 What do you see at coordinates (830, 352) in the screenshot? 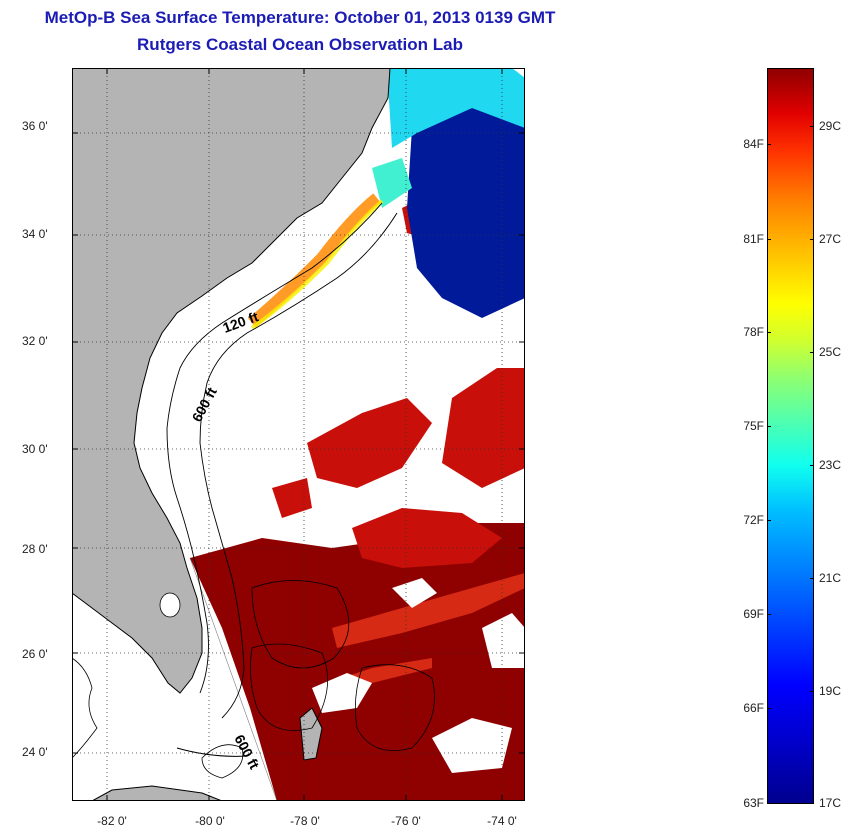
I see `colorbar-c-25: 25C` at bounding box center [830, 352].